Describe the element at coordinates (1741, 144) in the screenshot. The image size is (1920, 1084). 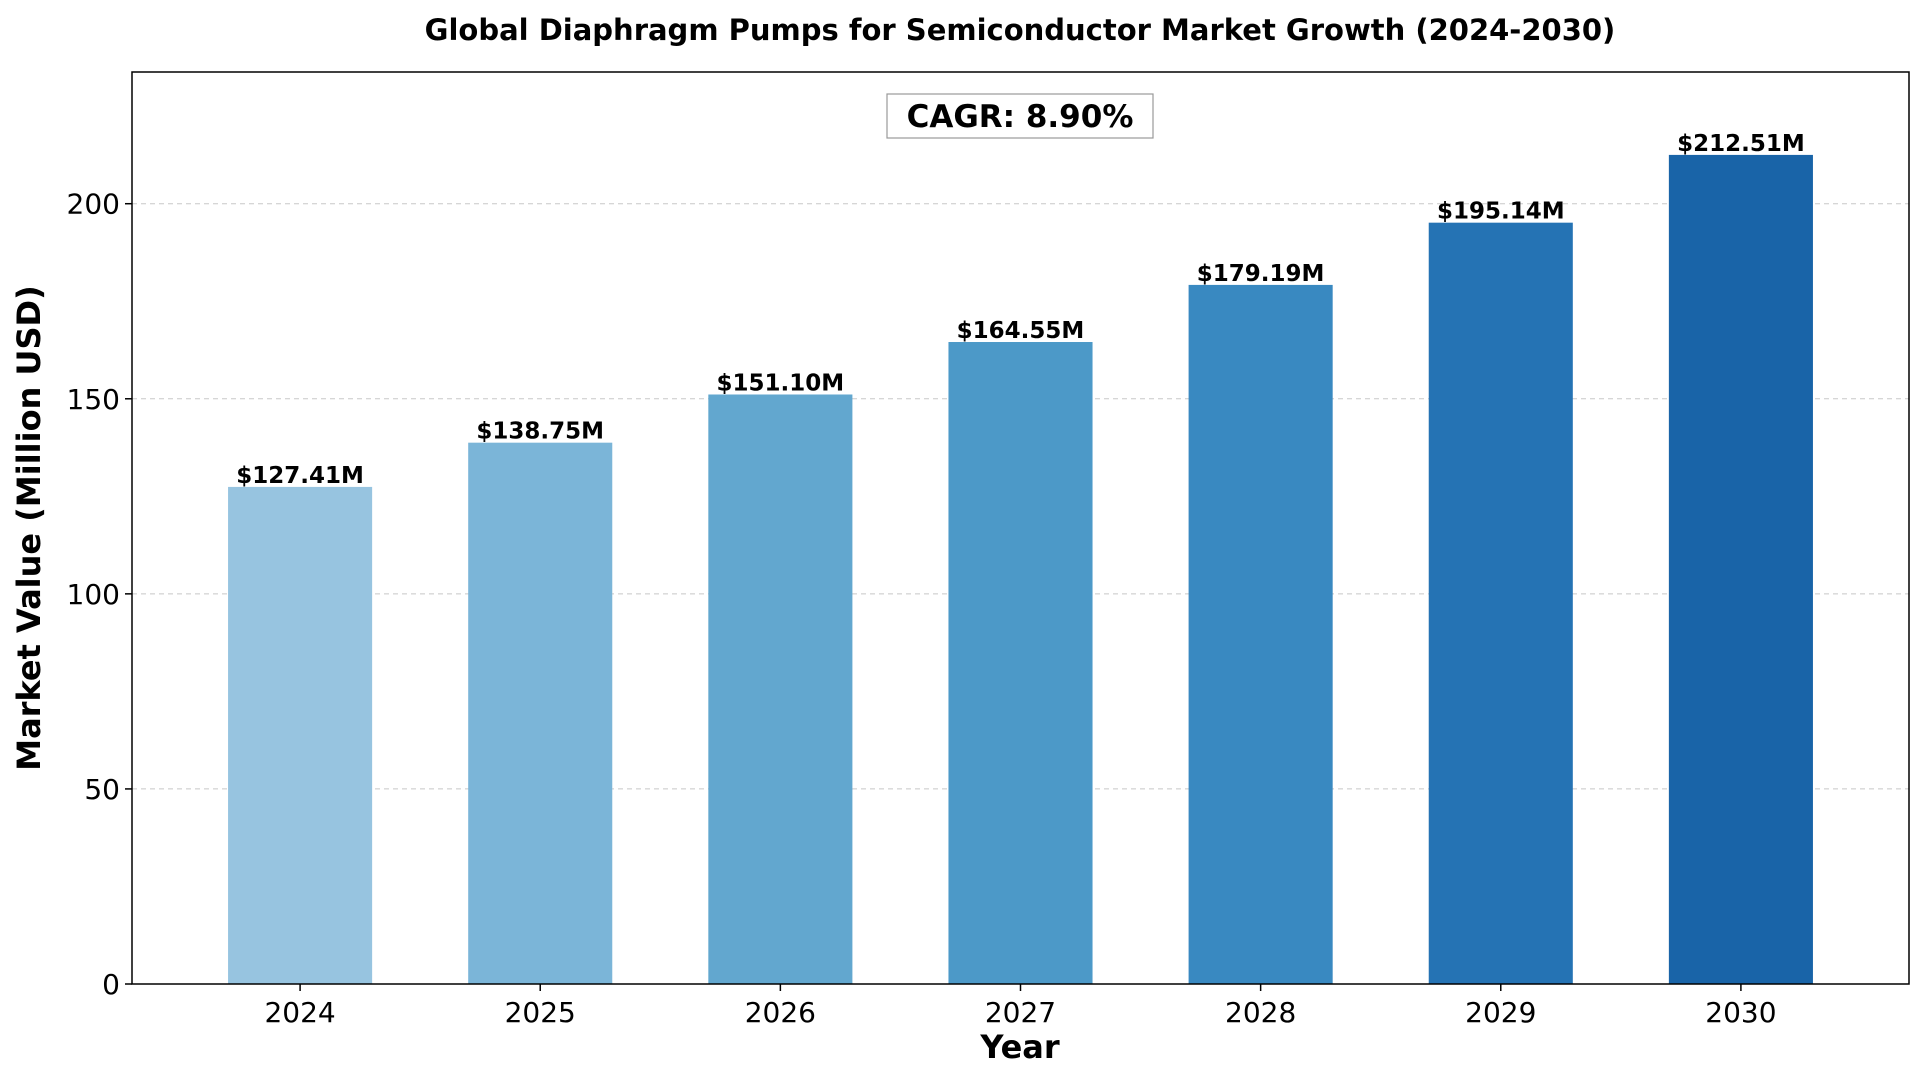
I see `bar-value-label: $212.51M` at that location.